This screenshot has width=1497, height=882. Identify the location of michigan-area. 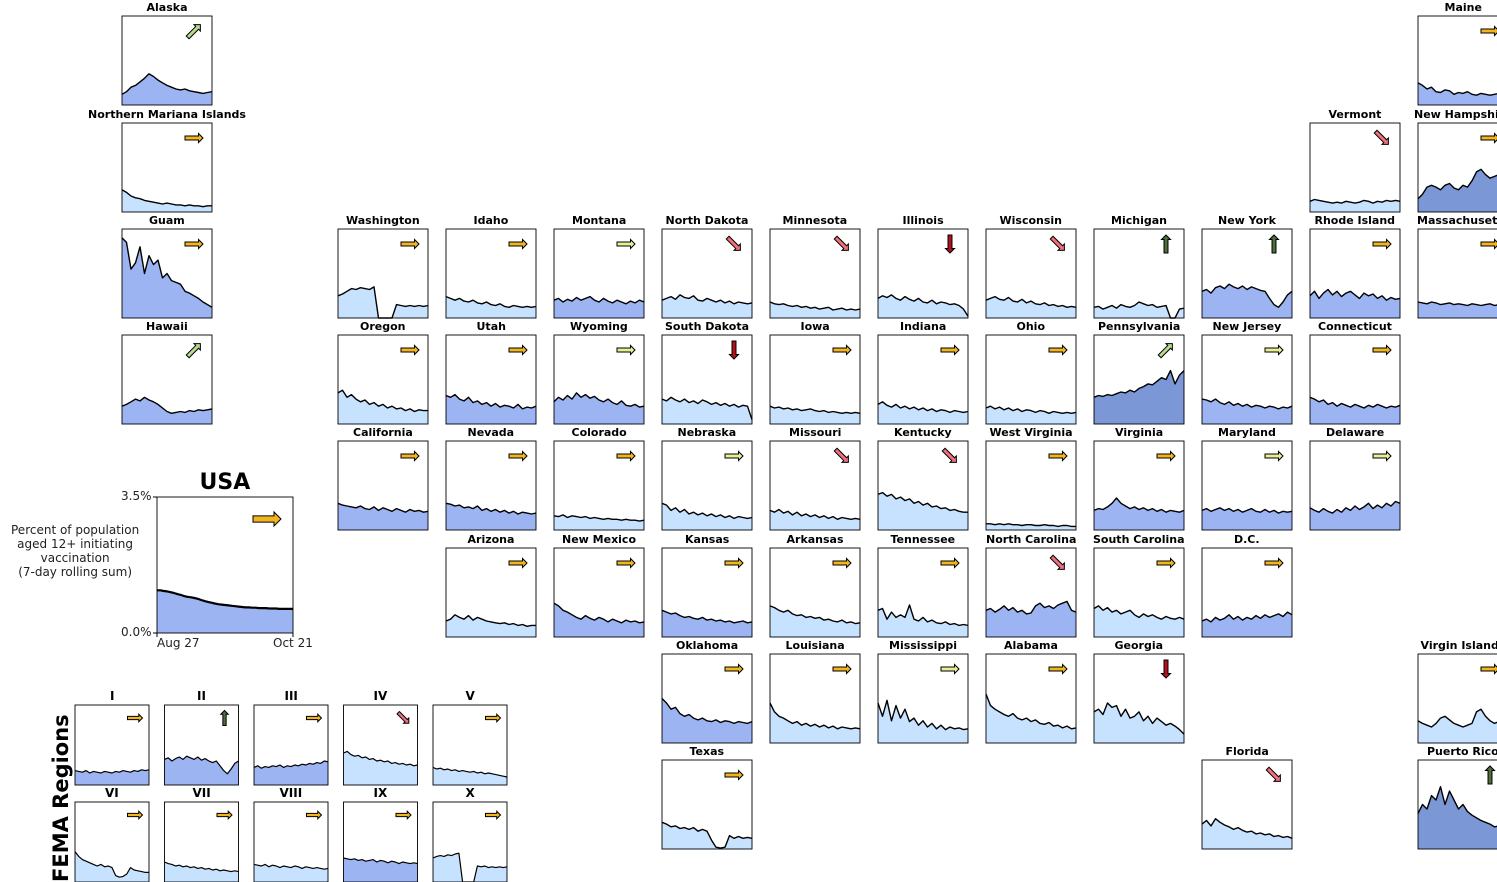
(1139, 310).